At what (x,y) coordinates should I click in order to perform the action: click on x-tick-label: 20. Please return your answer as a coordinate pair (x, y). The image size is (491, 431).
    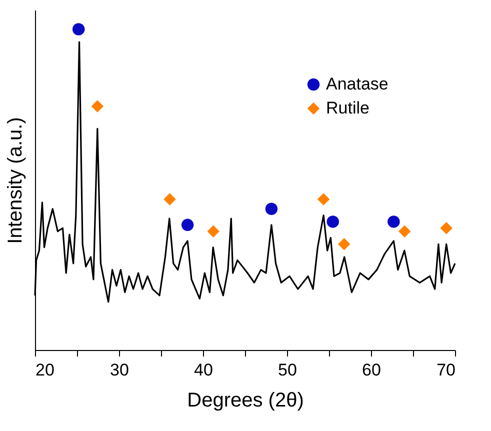
    Looking at the image, I should click on (45, 370).